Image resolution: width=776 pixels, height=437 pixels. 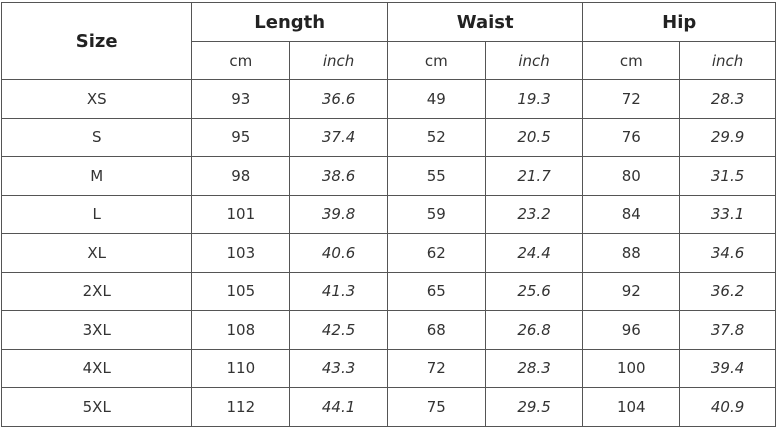 What do you see at coordinates (96, 253) in the screenshot?
I see `size-cell: XL` at bounding box center [96, 253].